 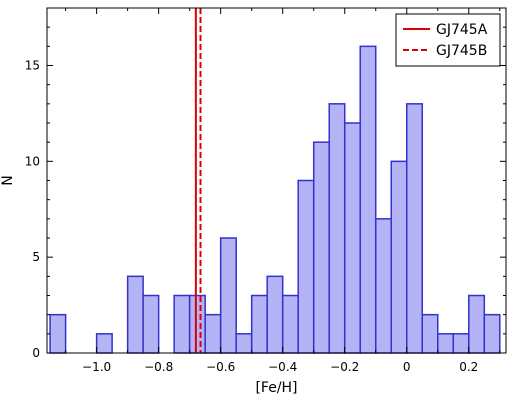 What do you see at coordinates (407, 367) in the screenshot?
I see `x-tick-label: 0` at bounding box center [407, 367].